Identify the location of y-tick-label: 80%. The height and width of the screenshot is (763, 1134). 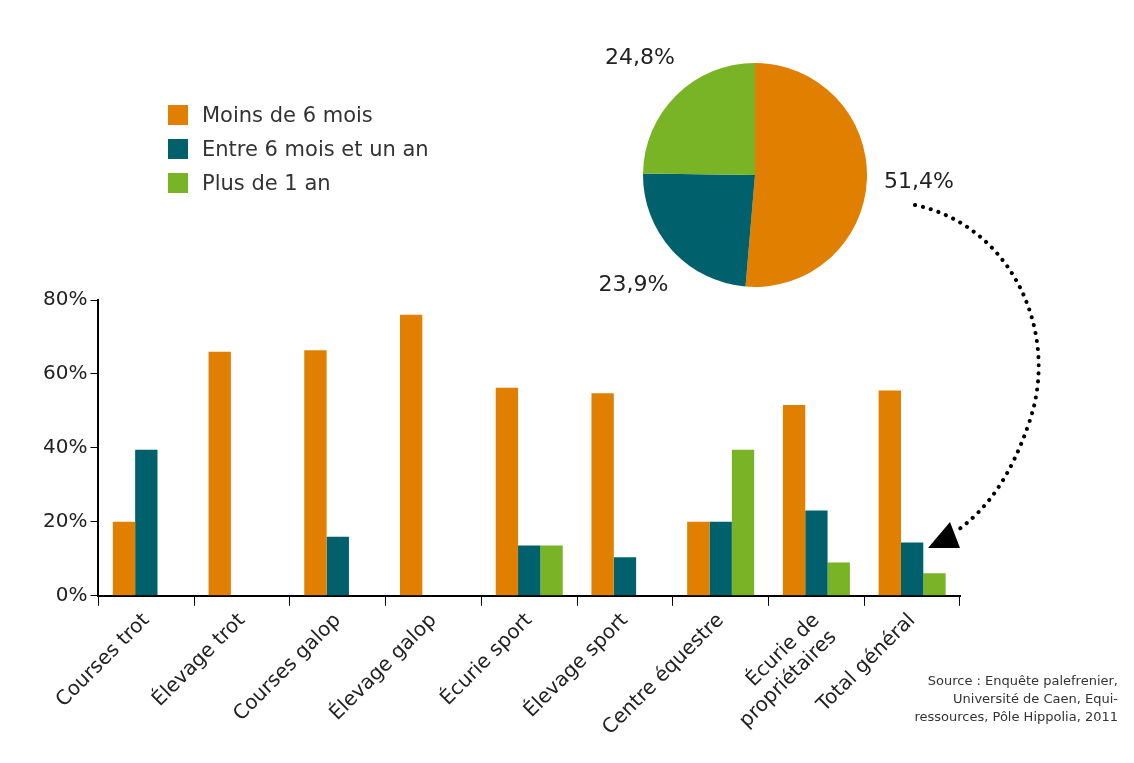
(65, 298).